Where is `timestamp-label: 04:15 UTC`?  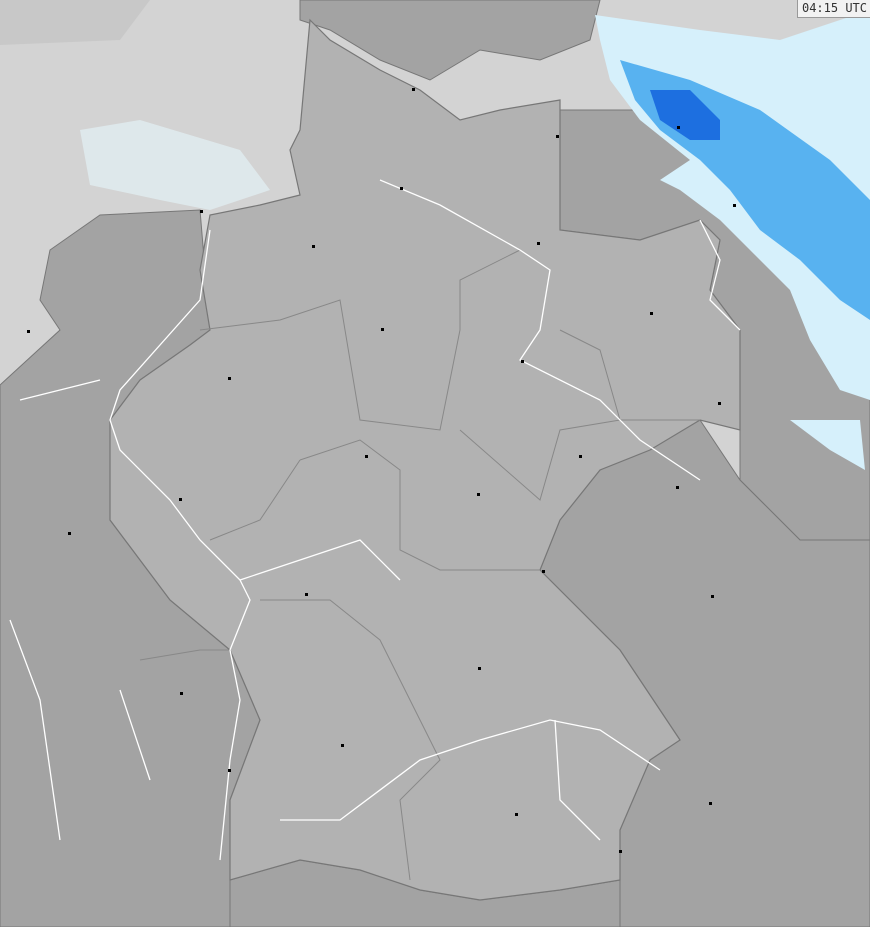
timestamp-label: 04:15 UTC is located at coordinates (833, 9).